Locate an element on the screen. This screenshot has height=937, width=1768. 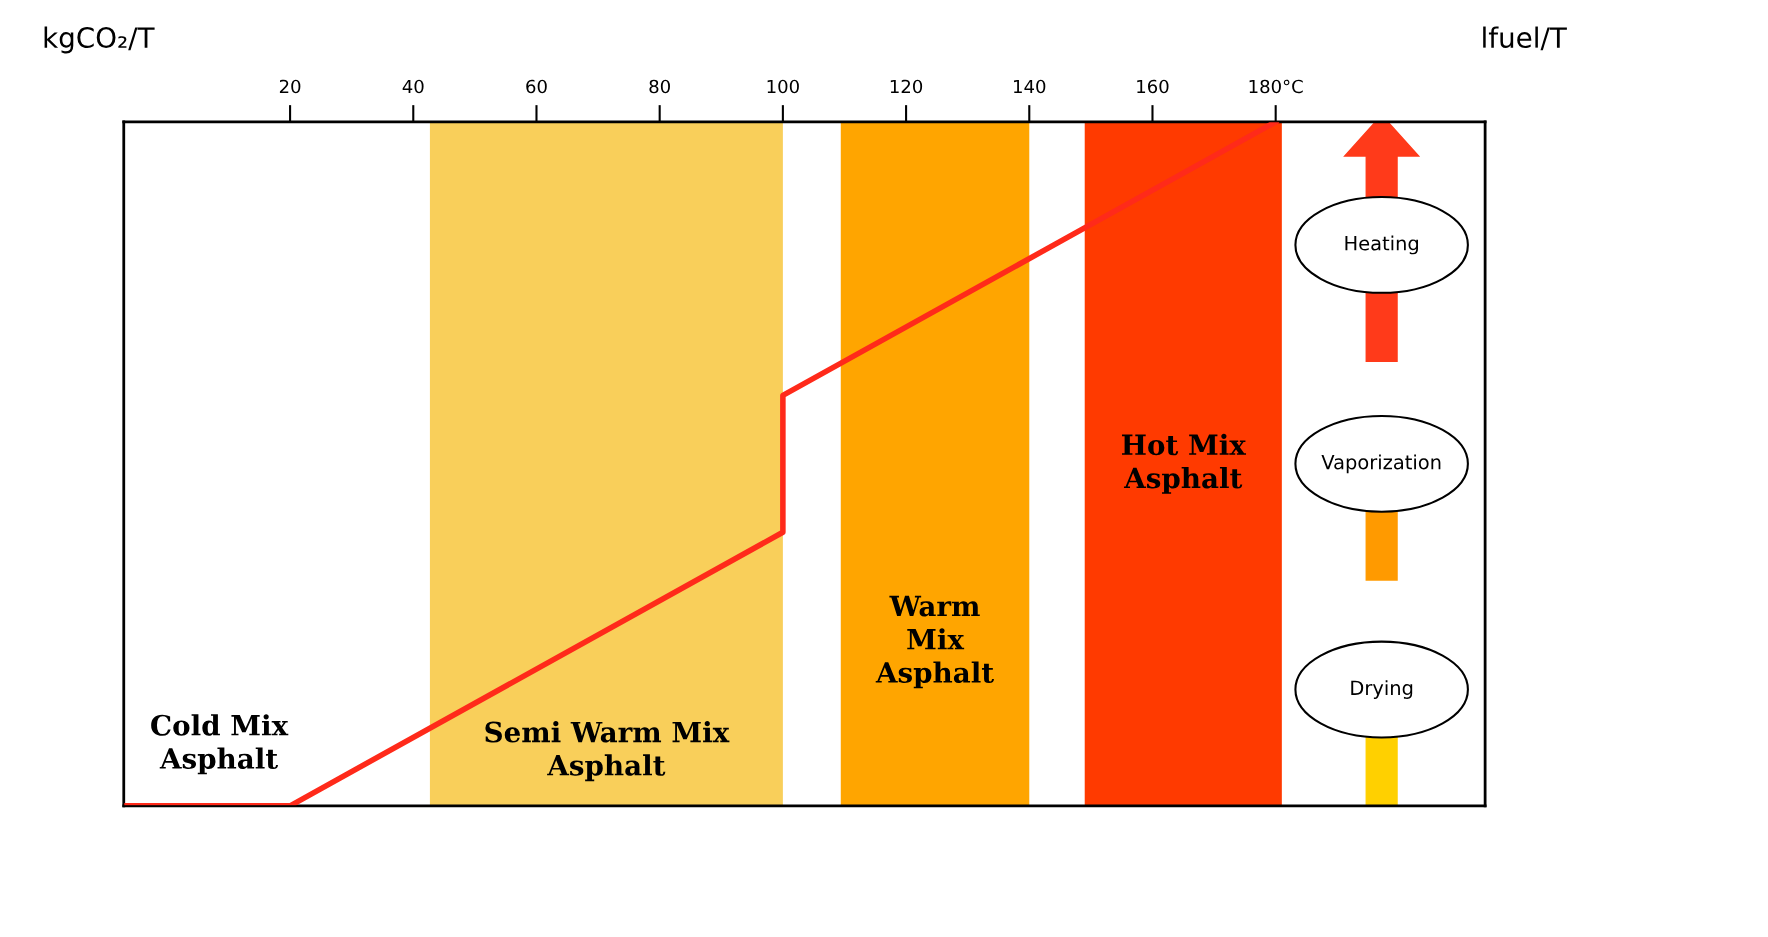
annotation: Heating is located at coordinates (1381, 245).